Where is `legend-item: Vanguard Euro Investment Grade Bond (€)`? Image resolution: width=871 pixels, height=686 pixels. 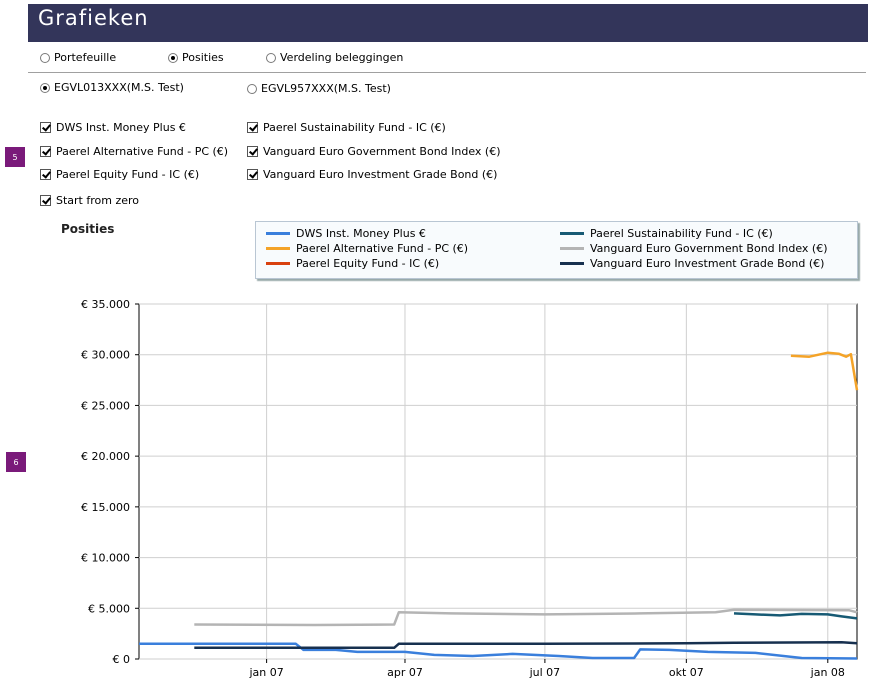 legend-item: Vanguard Euro Investment Grade Bond (€) is located at coordinates (692, 263).